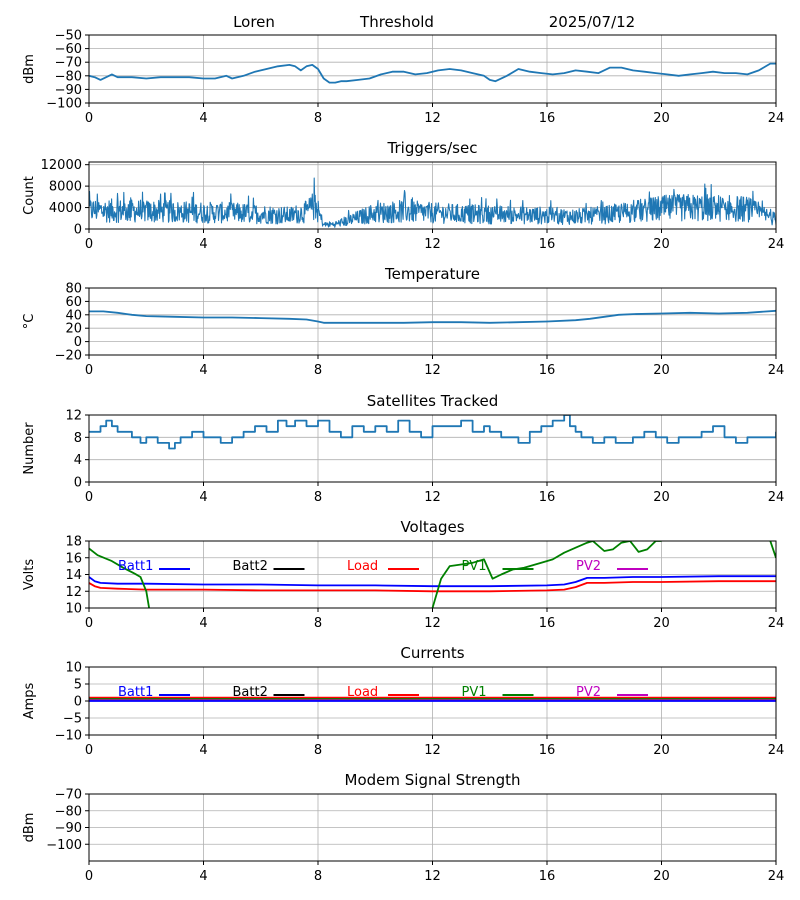 This screenshot has height=900, width=800. What do you see at coordinates (396, 22) in the screenshot?
I see `header-label: Threshold` at bounding box center [396, 22].